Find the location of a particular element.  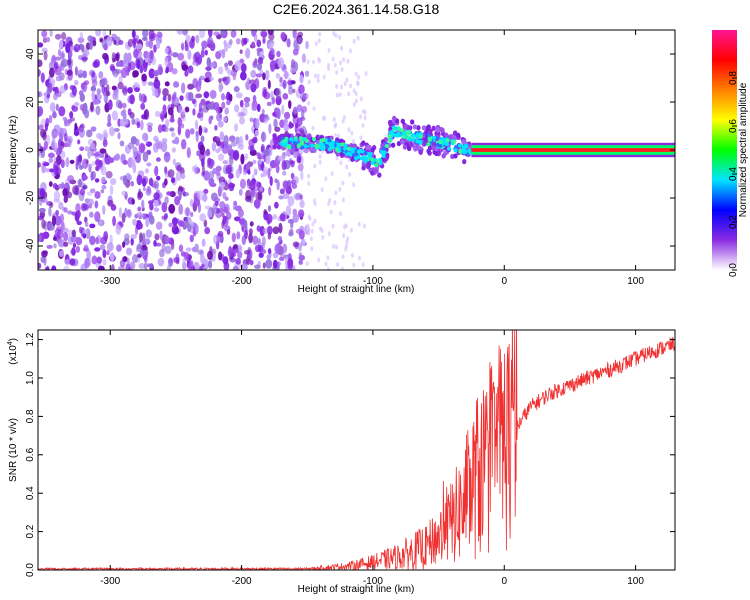

x-tick-label: -100 is located at coordinates (373, 281).